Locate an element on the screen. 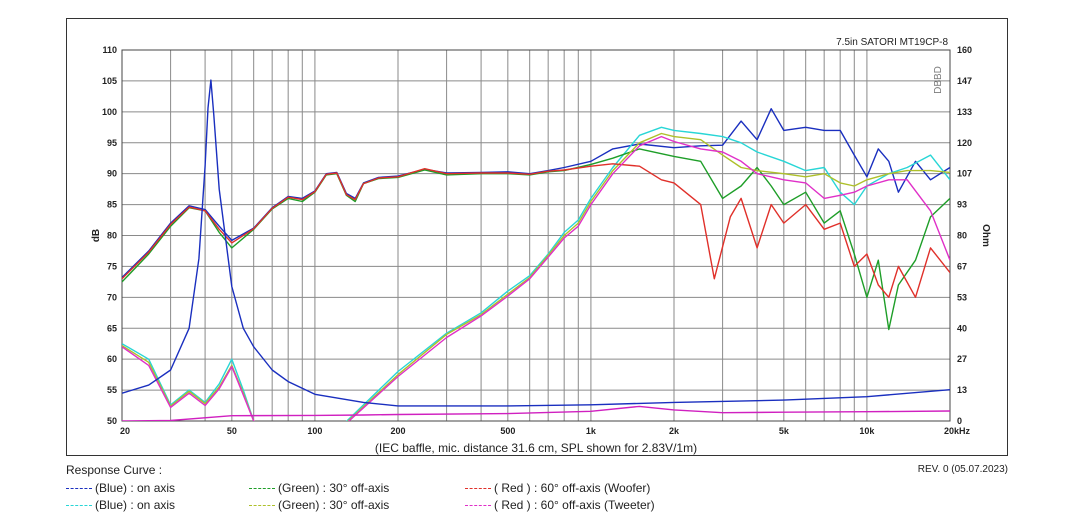 Image resolution: width=1075 pixels, height=528 pixels. watermark: DBBD is located at coordinates (938, 80).